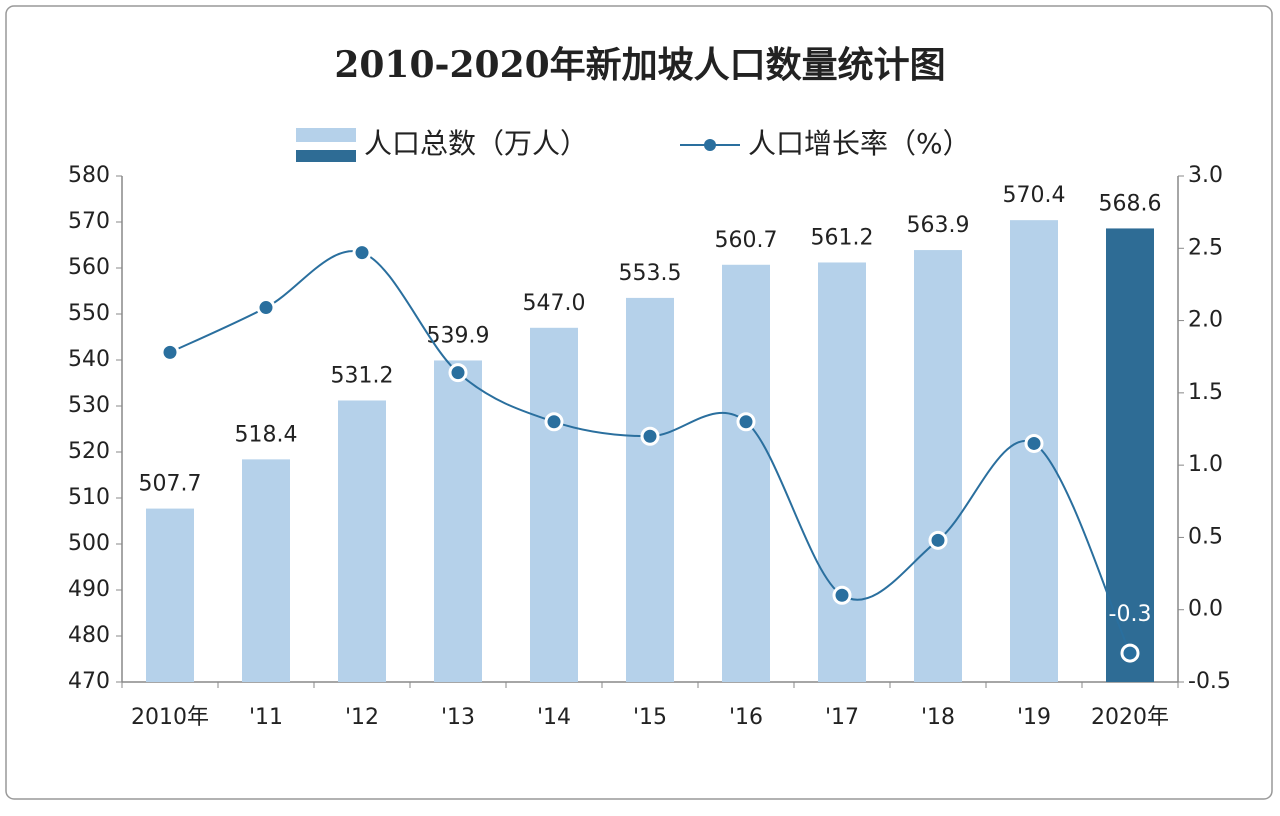  What do you see at coordinates (746, 240) in the screenshot?
I see `bar-value-label: 560.7` at bounding box center [746, 240].